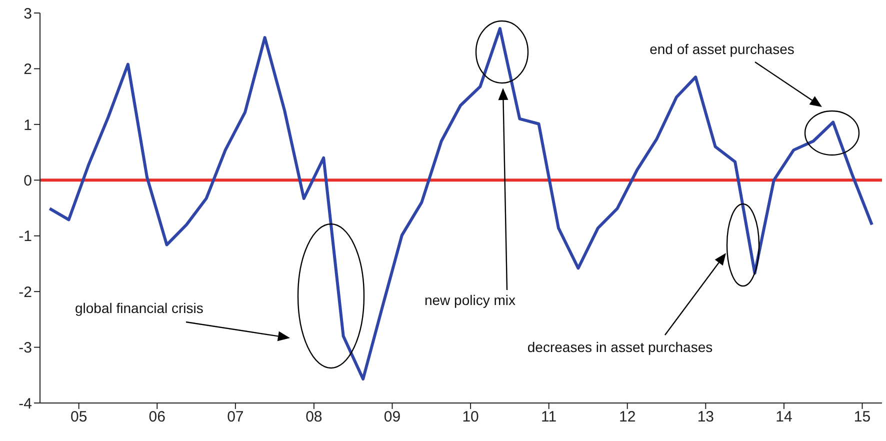 The image size is (886, 441). I want to click on x-tick-label: 12, so click(627, 417).